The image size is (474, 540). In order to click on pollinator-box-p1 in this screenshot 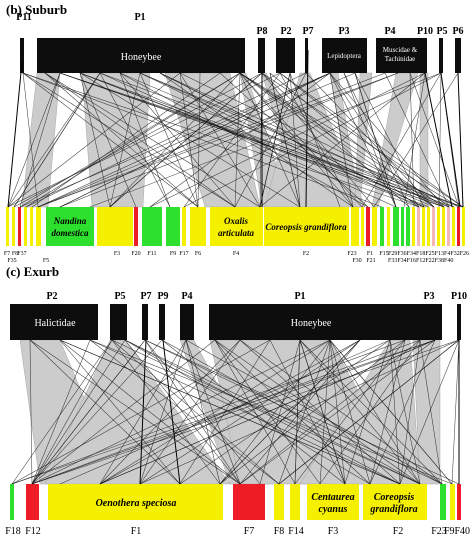, I will do `click(141, 55)`.